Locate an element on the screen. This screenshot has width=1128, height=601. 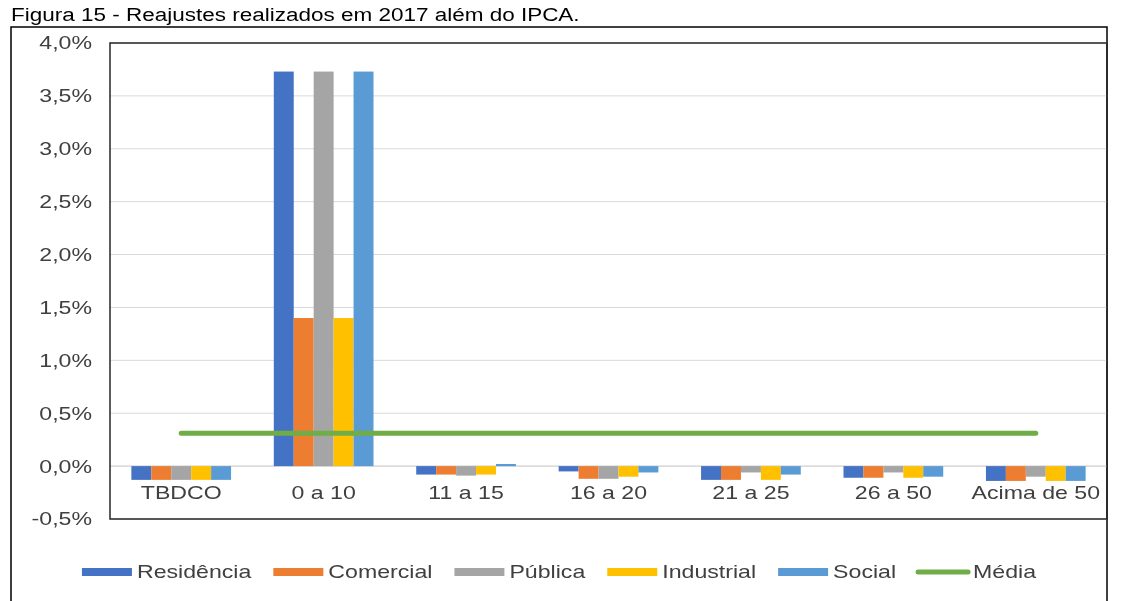
x-tick-label: Acima de 50 is located at coordinates (1036, 492).